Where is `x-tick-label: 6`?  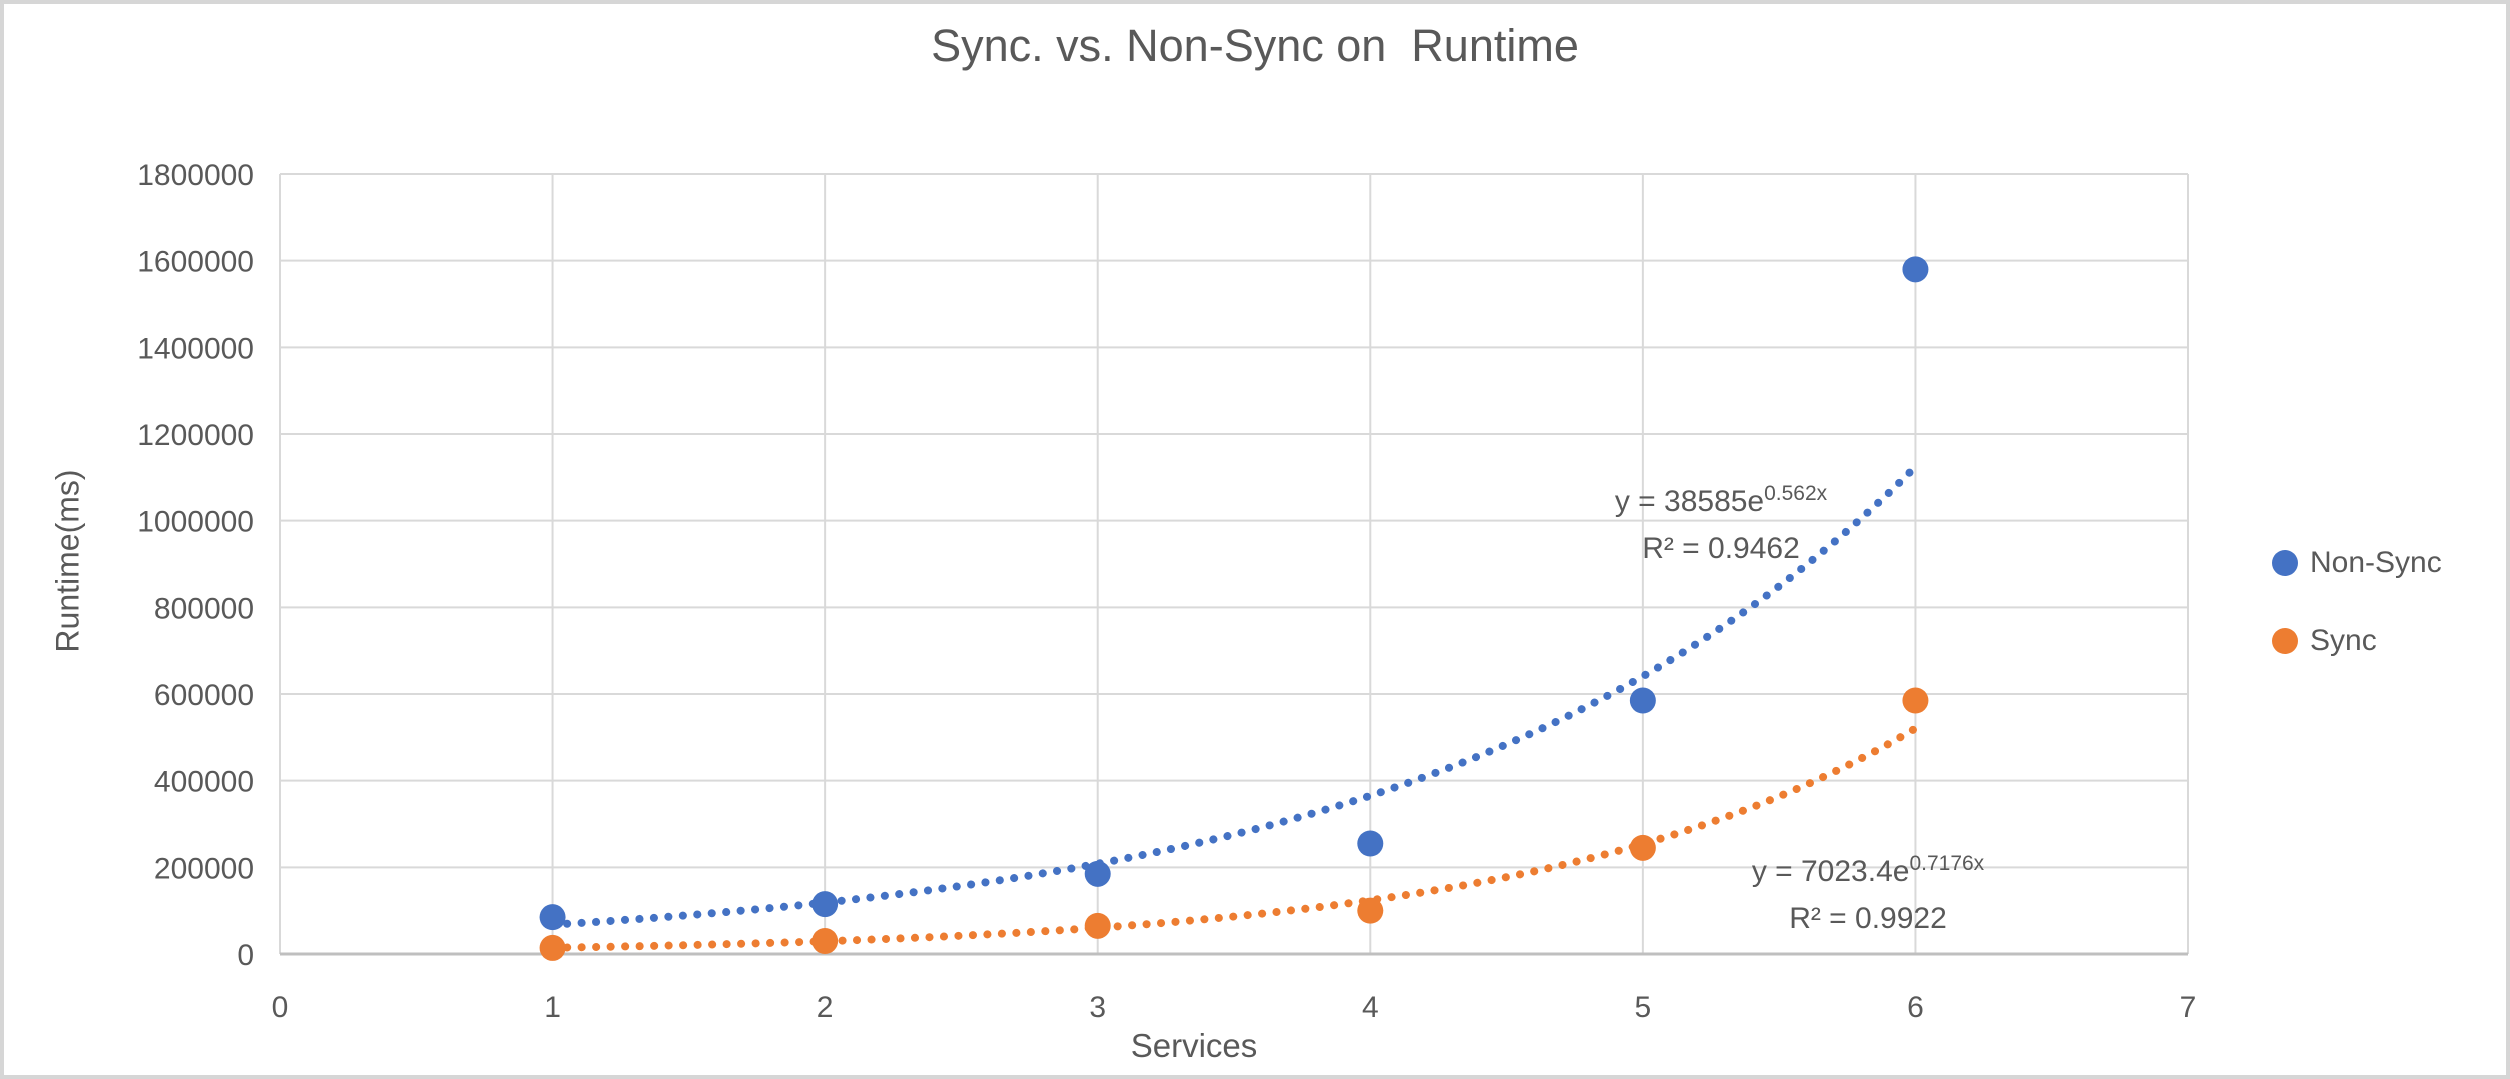
x-tick-label: 6 is located at coordinates (1915, 1007).